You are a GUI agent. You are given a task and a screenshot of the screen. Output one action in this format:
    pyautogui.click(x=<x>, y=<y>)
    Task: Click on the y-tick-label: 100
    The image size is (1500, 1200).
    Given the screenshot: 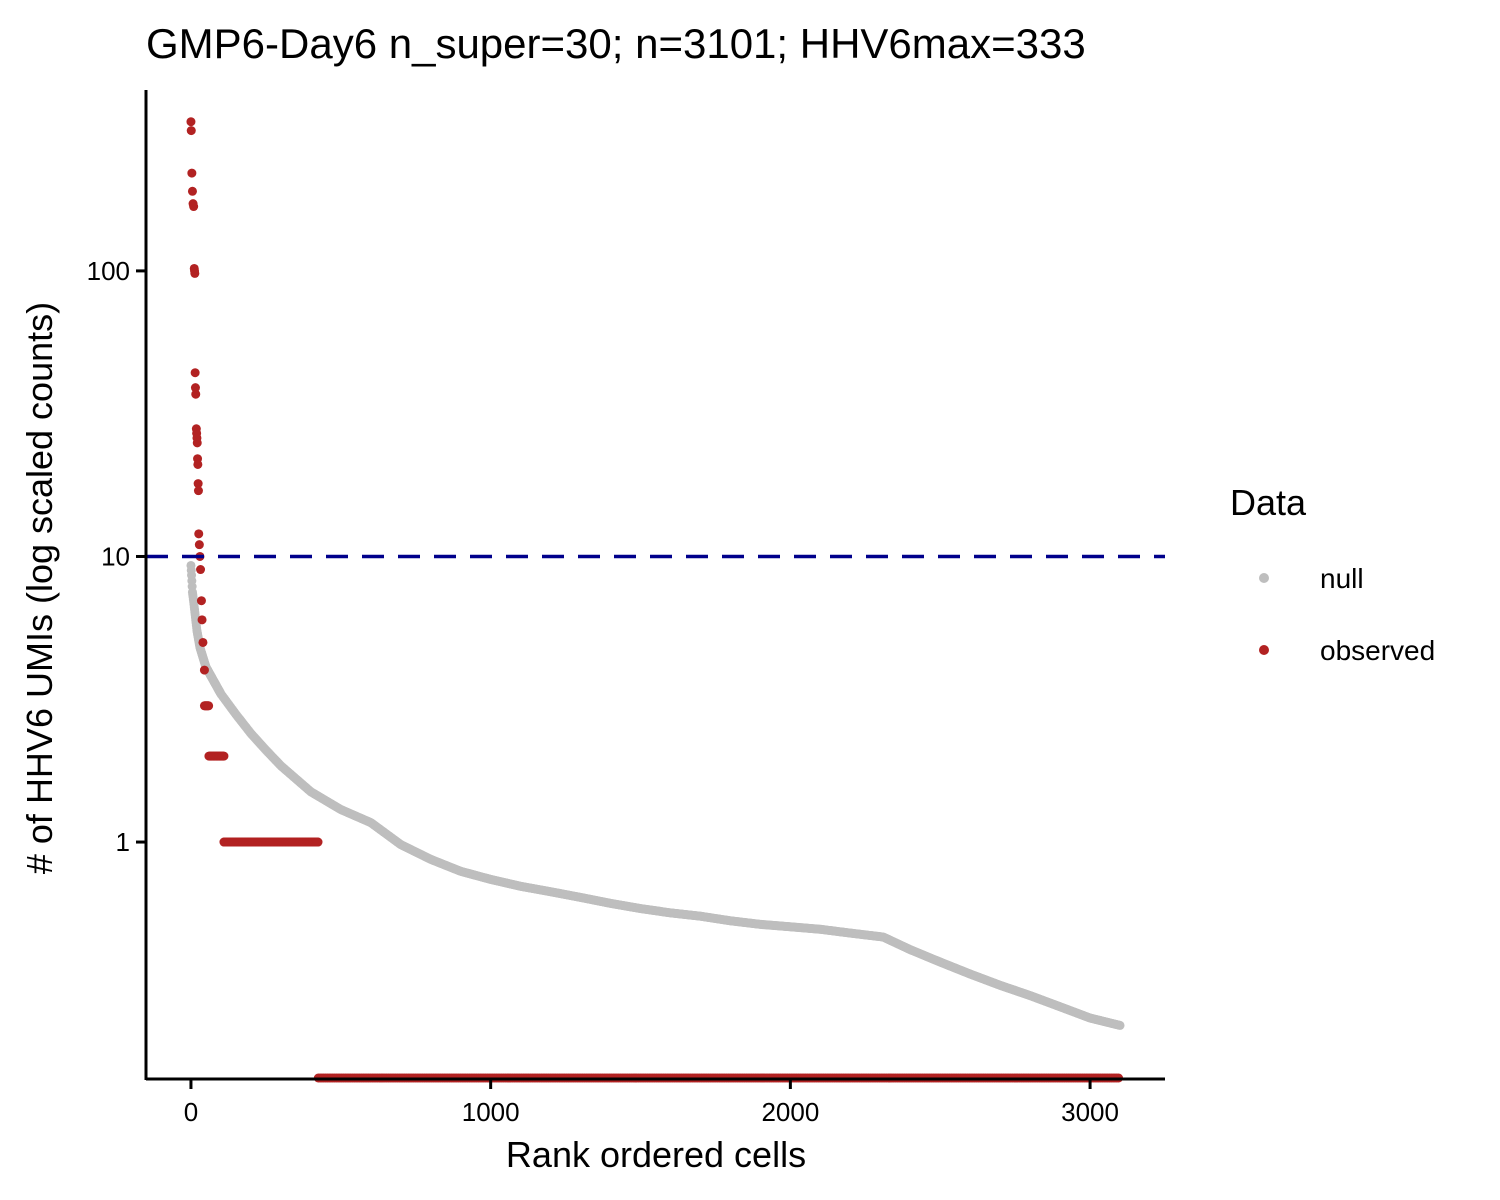 What is the action you would take?
    pyautogui.click(x=108, y=271)
    